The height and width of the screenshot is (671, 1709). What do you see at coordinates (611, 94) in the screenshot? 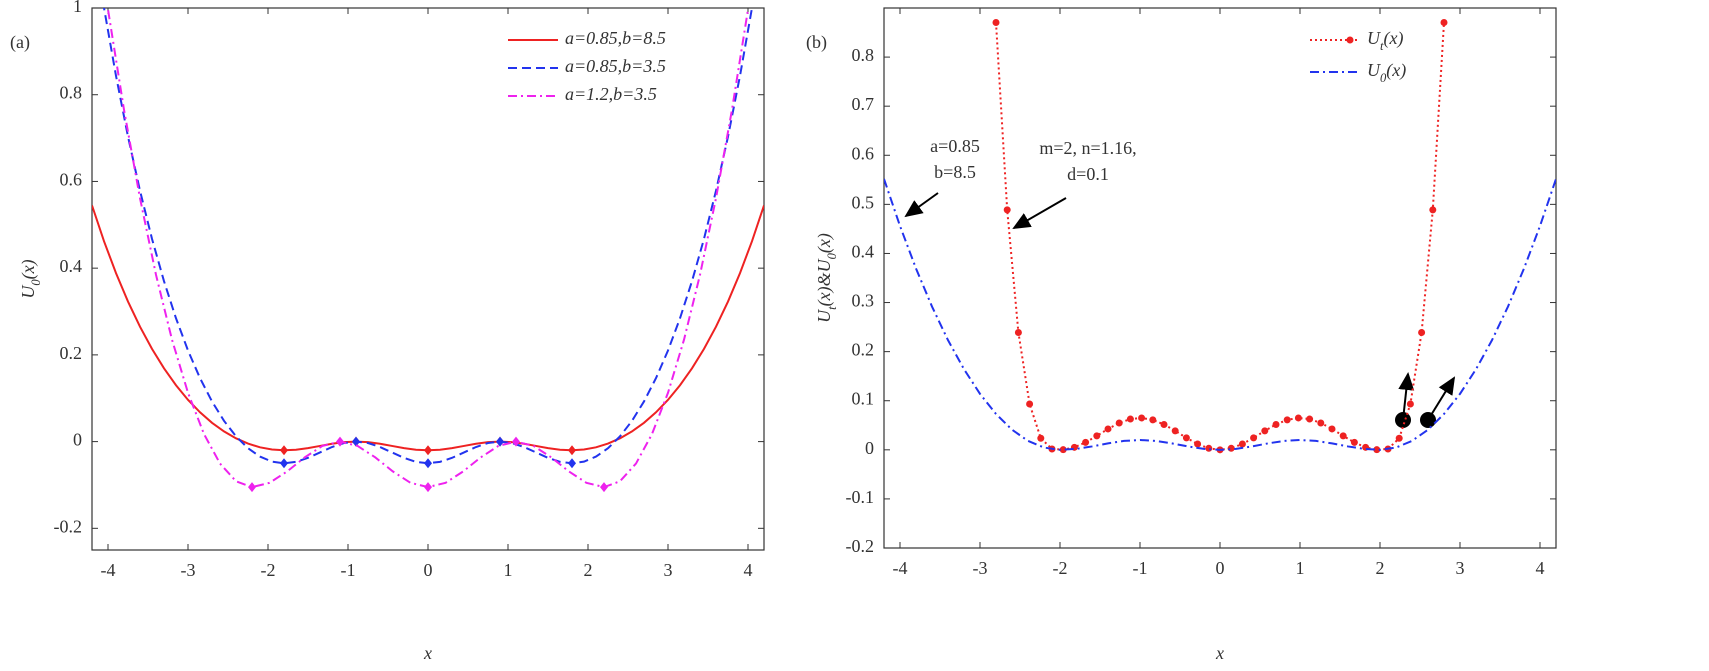
I see `legend-label: a=1.2,b=3.5` at bounding box center [611, 94].